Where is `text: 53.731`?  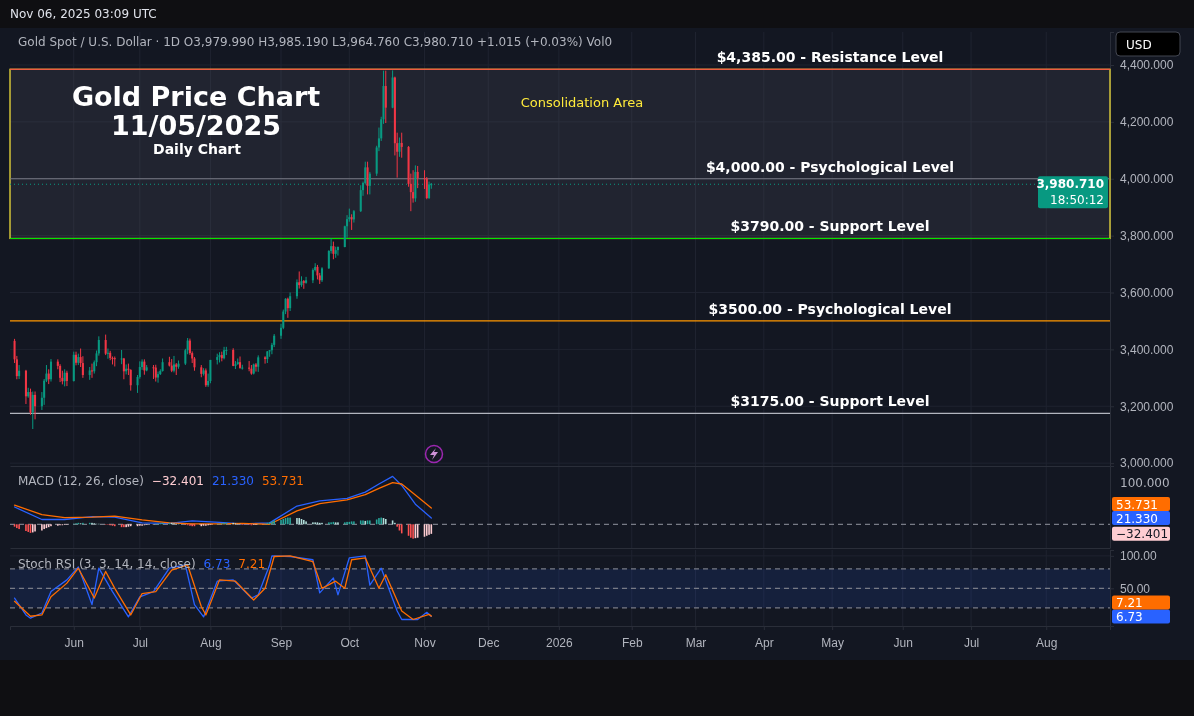
text: 53.731 is located at coordinates (1137, 504).